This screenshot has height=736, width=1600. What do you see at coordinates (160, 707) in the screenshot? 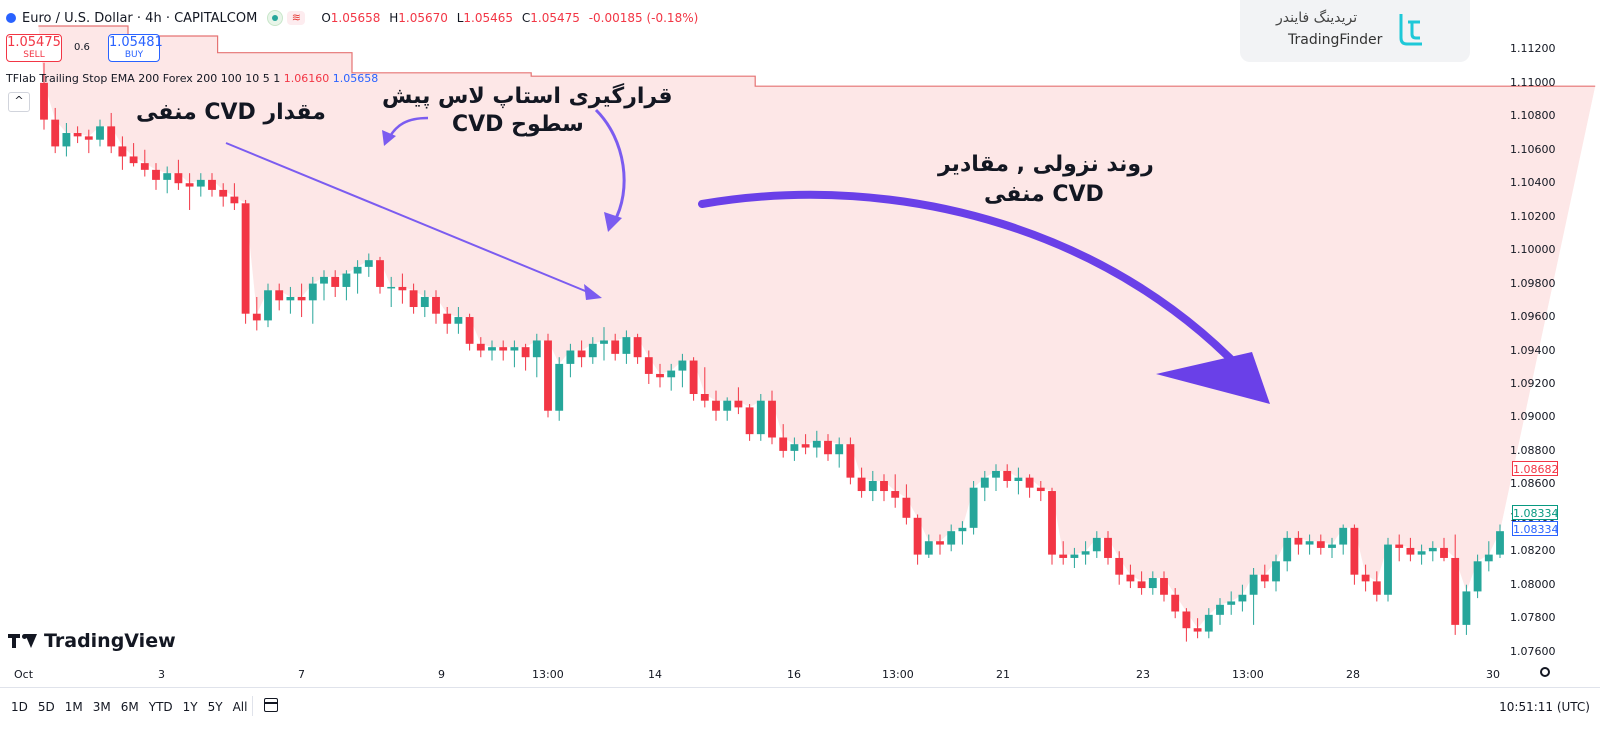
I see `range-button: YTD` at bounding box center [160, 707].